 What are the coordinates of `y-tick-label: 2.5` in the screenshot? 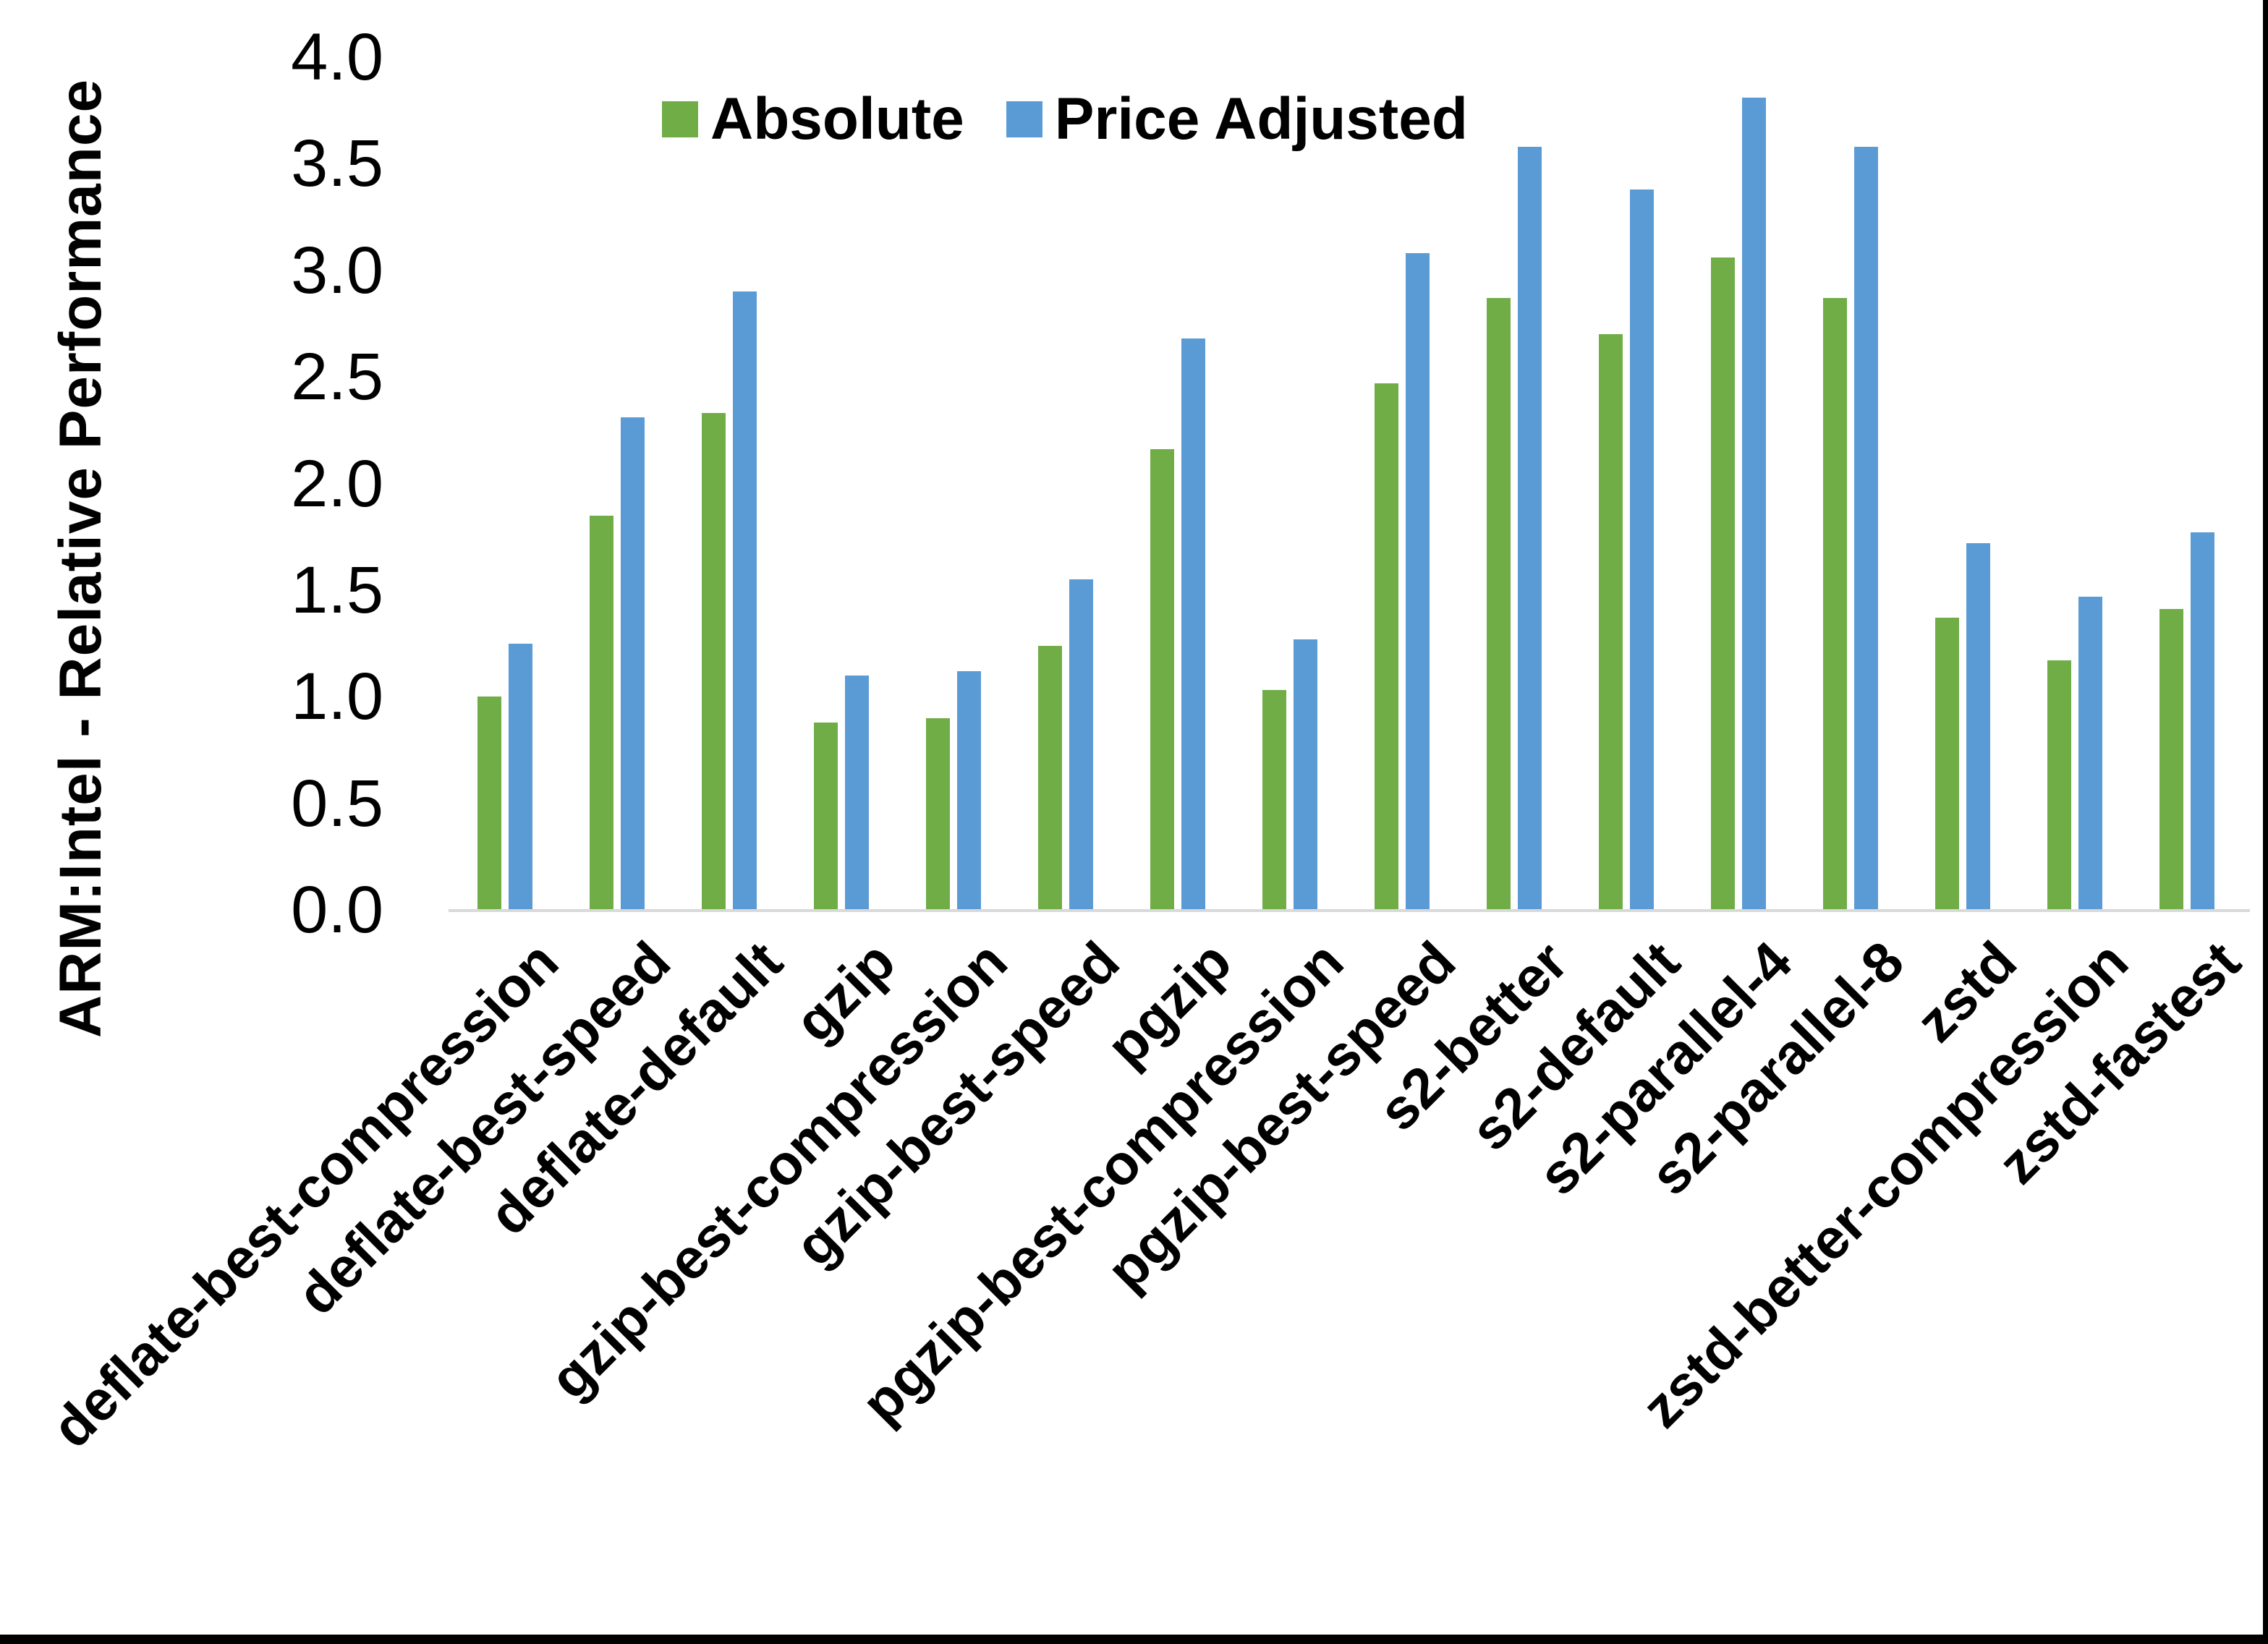 It's located at (337, 377).